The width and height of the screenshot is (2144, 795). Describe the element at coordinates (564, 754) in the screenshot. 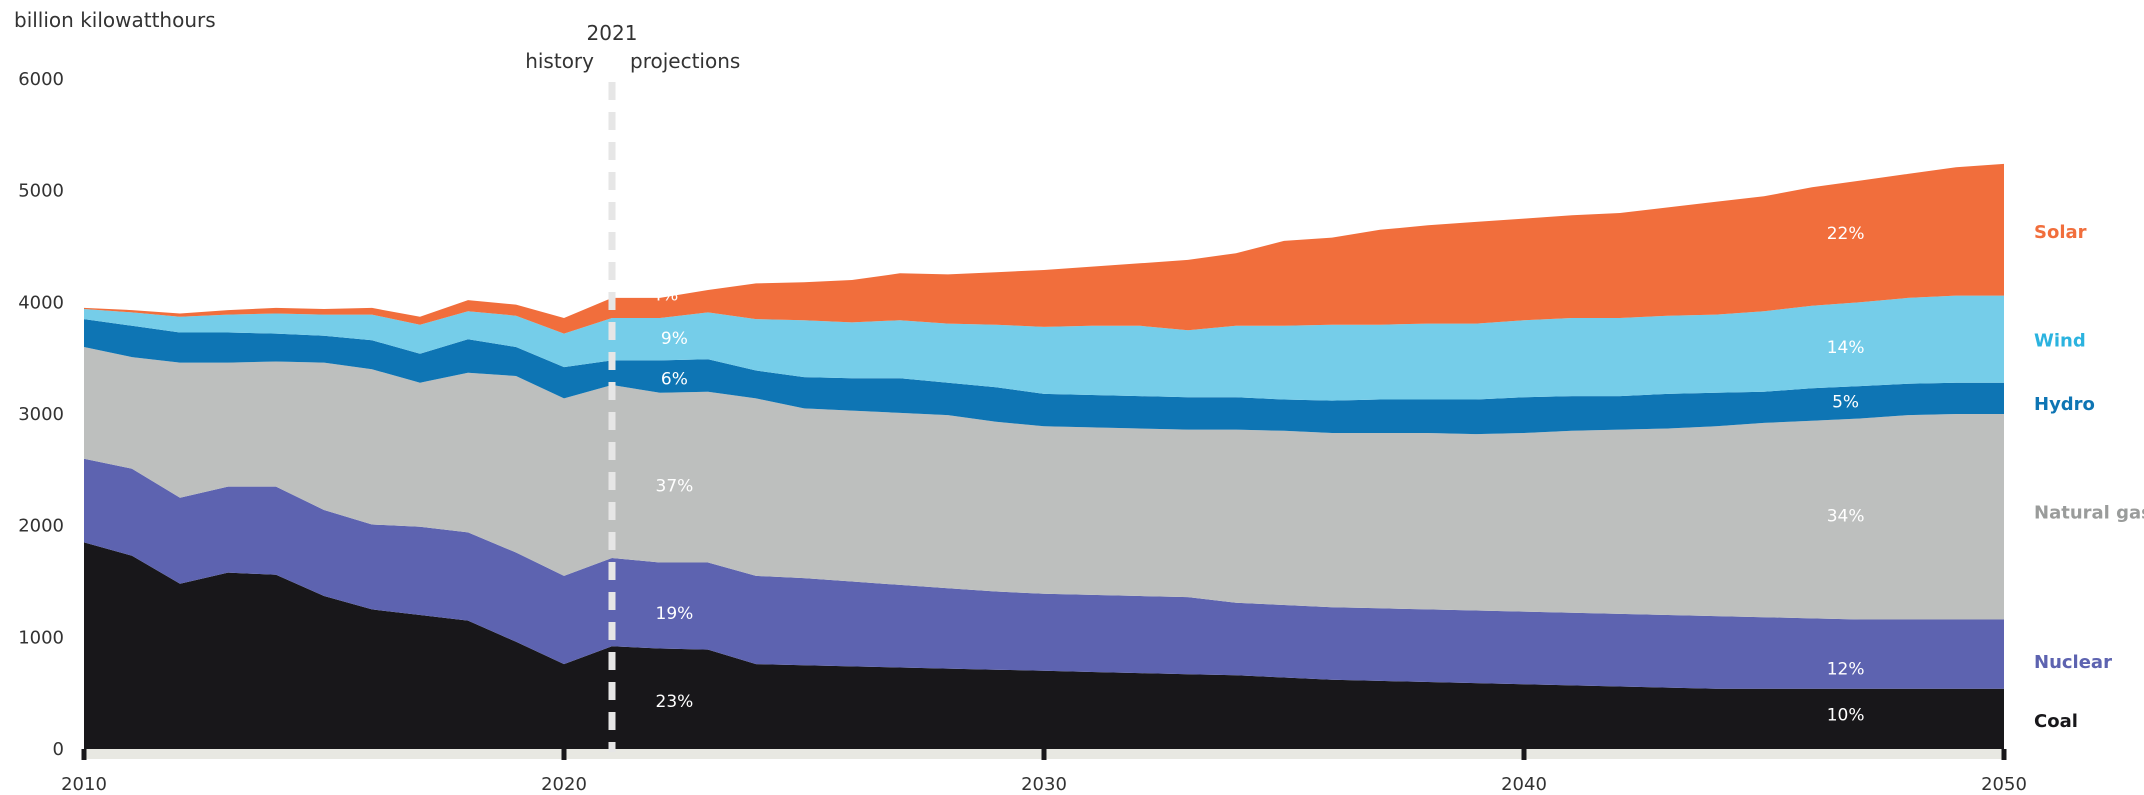

I see `x-tick-mark-2020` at that location.